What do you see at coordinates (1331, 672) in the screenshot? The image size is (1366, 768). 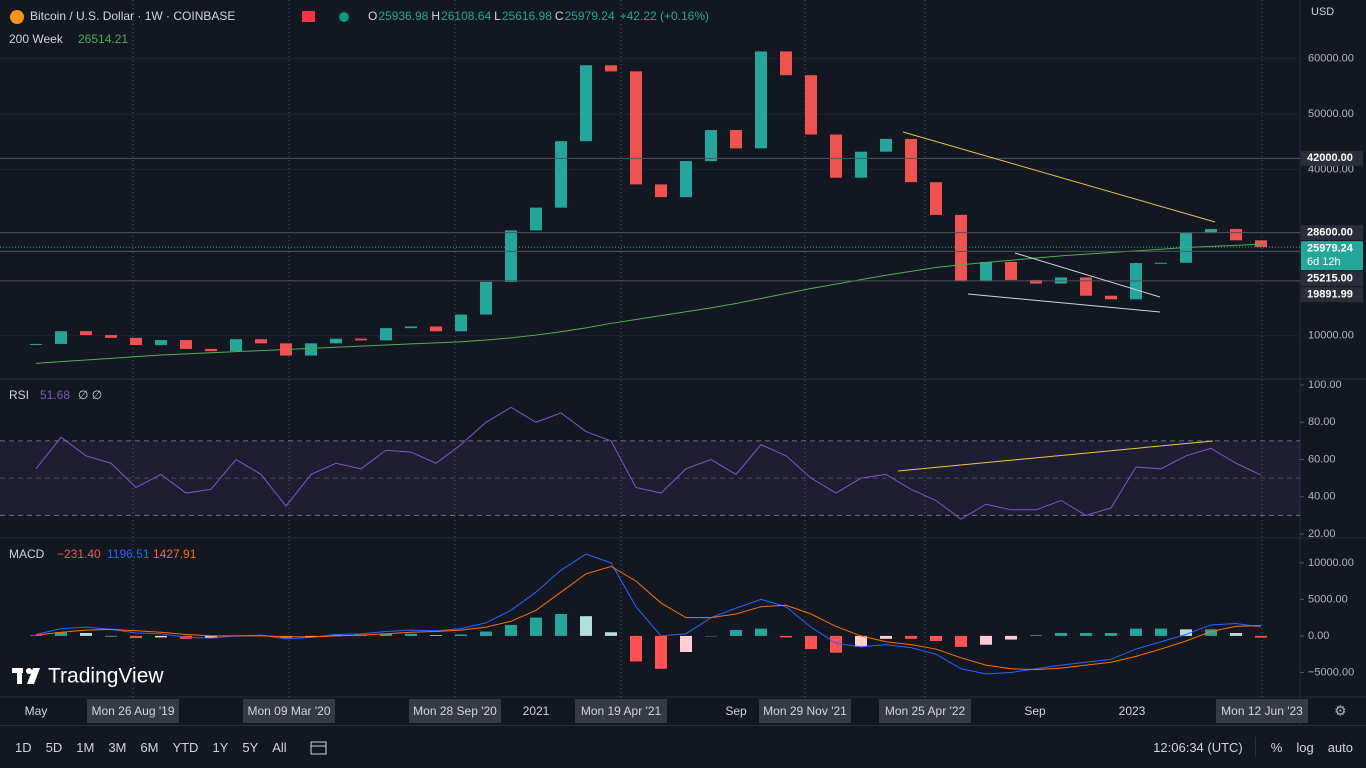 I see `macd-tick-label: −5000.00` at bounding box center [1331, 672].